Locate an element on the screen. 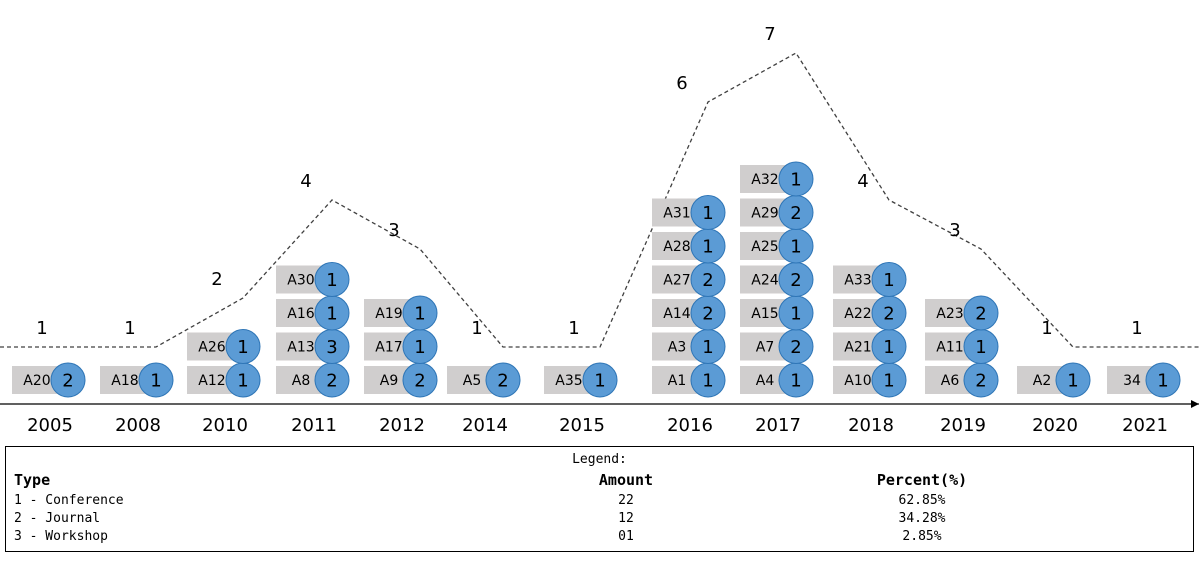 The image size is (1203, 562). count-label: 7 is located at coordinates (769, 34).